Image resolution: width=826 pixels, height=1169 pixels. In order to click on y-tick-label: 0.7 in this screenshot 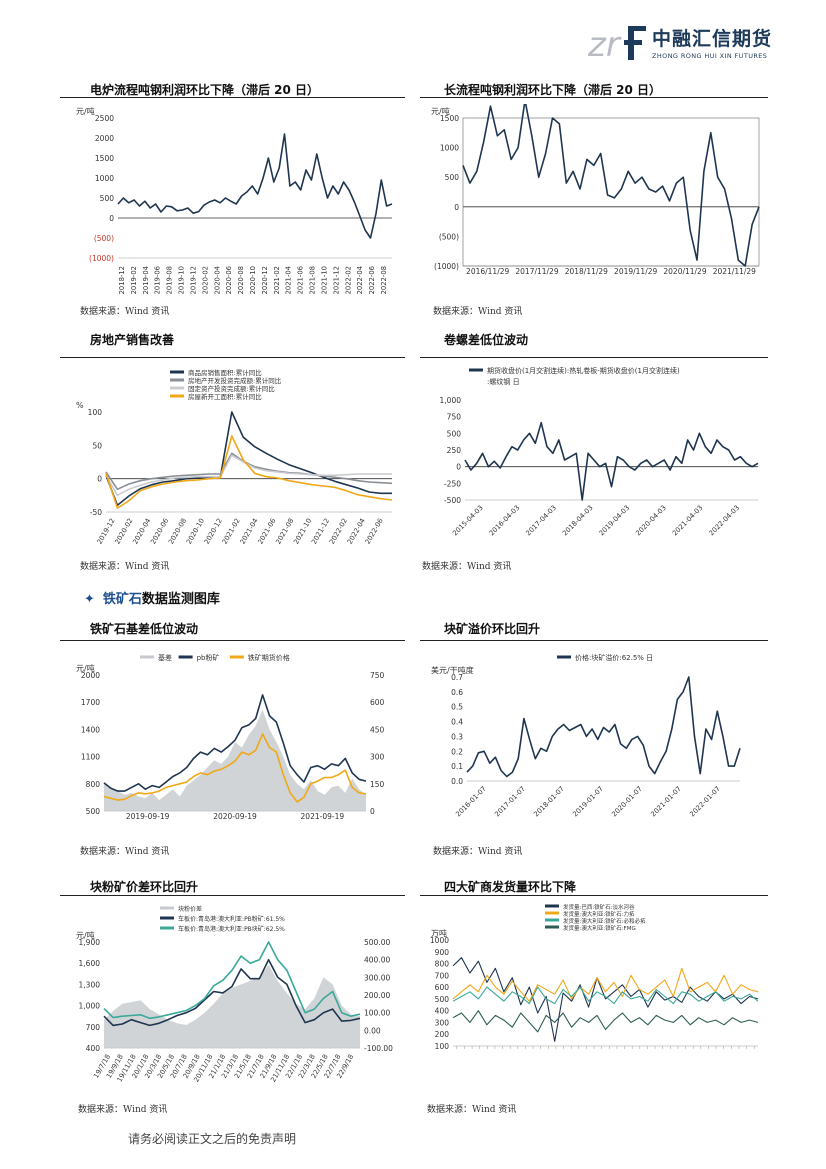, I will do `click(457, 677)`.